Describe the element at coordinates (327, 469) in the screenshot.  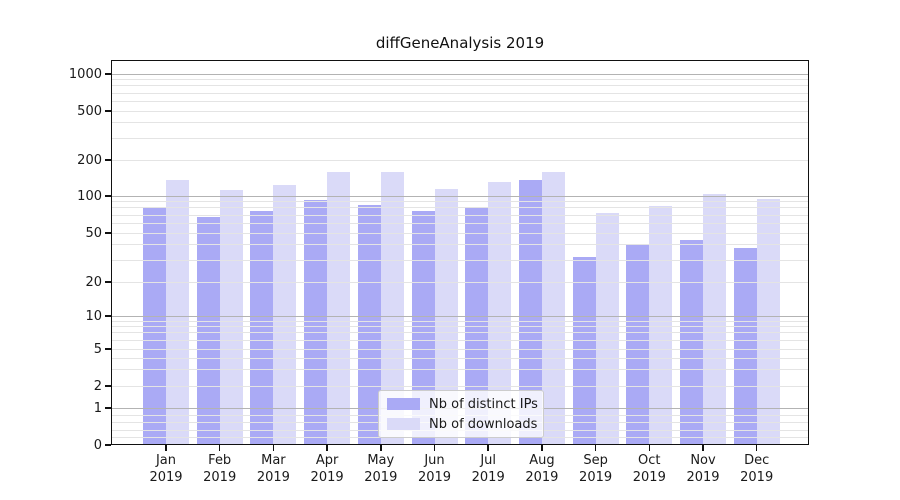
I see `x-tick-label-apr: Apr 2019` at that location.